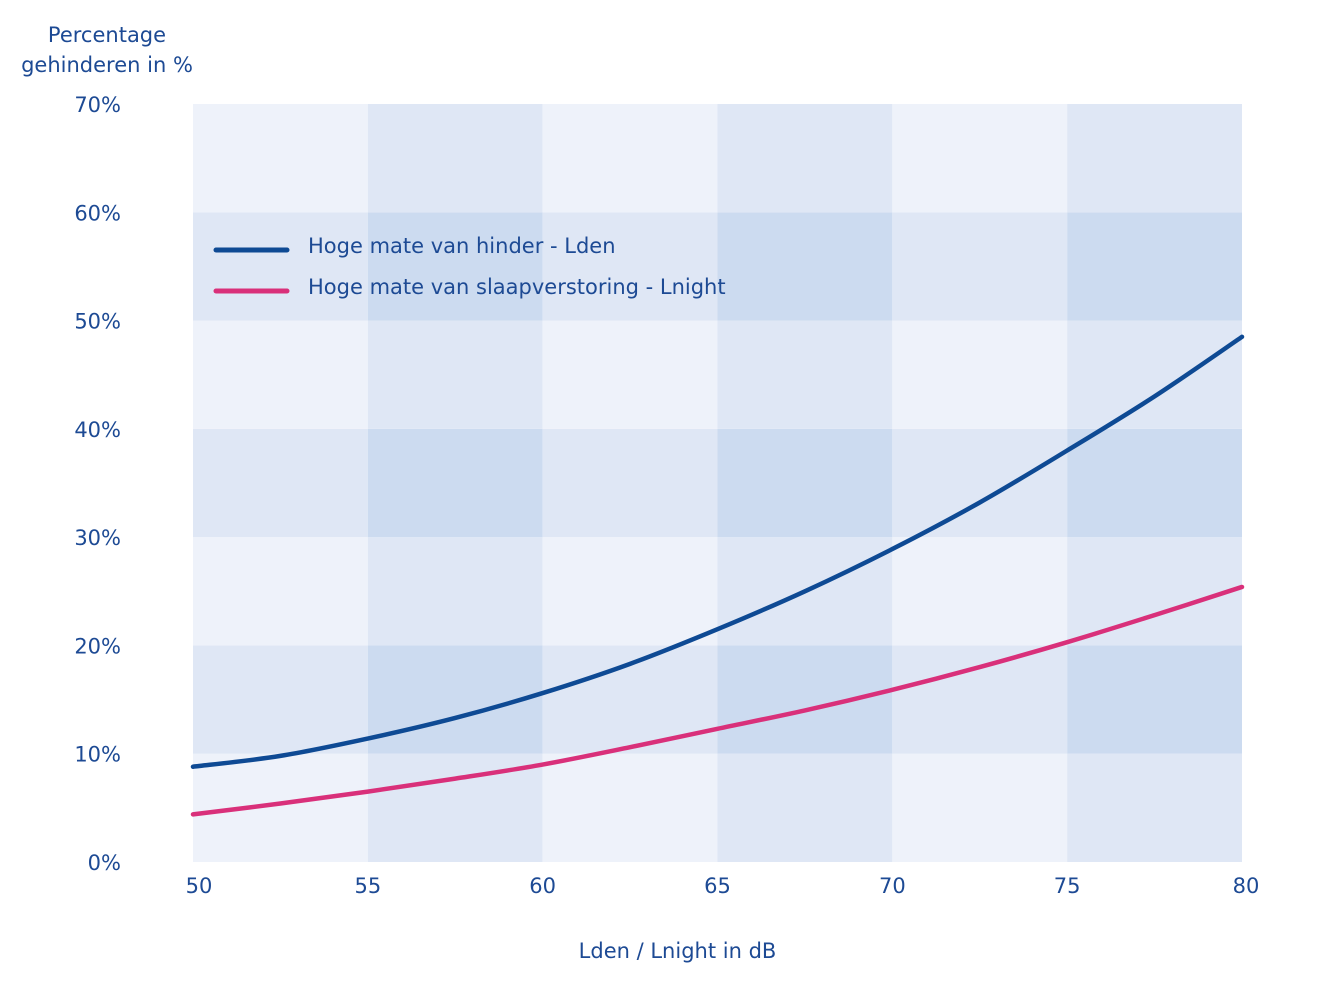  I want to click on y-axis-title-line-2: gehinderen in %, so click(107, 65).